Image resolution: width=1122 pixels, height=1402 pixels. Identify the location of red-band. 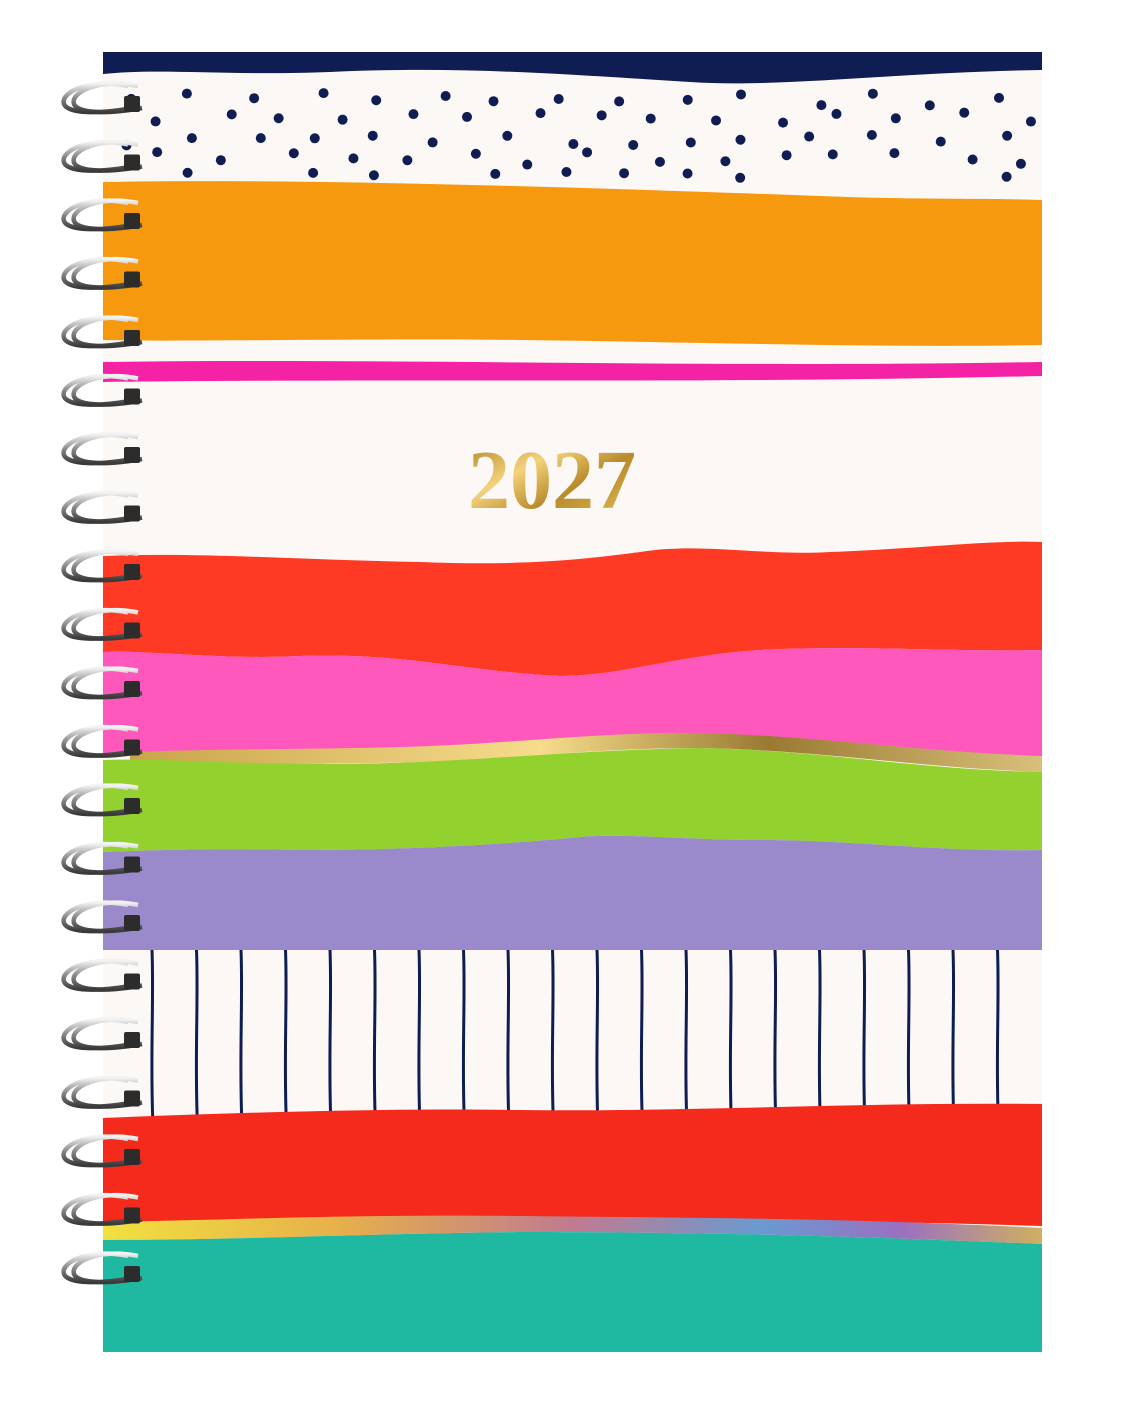
(572, 608).